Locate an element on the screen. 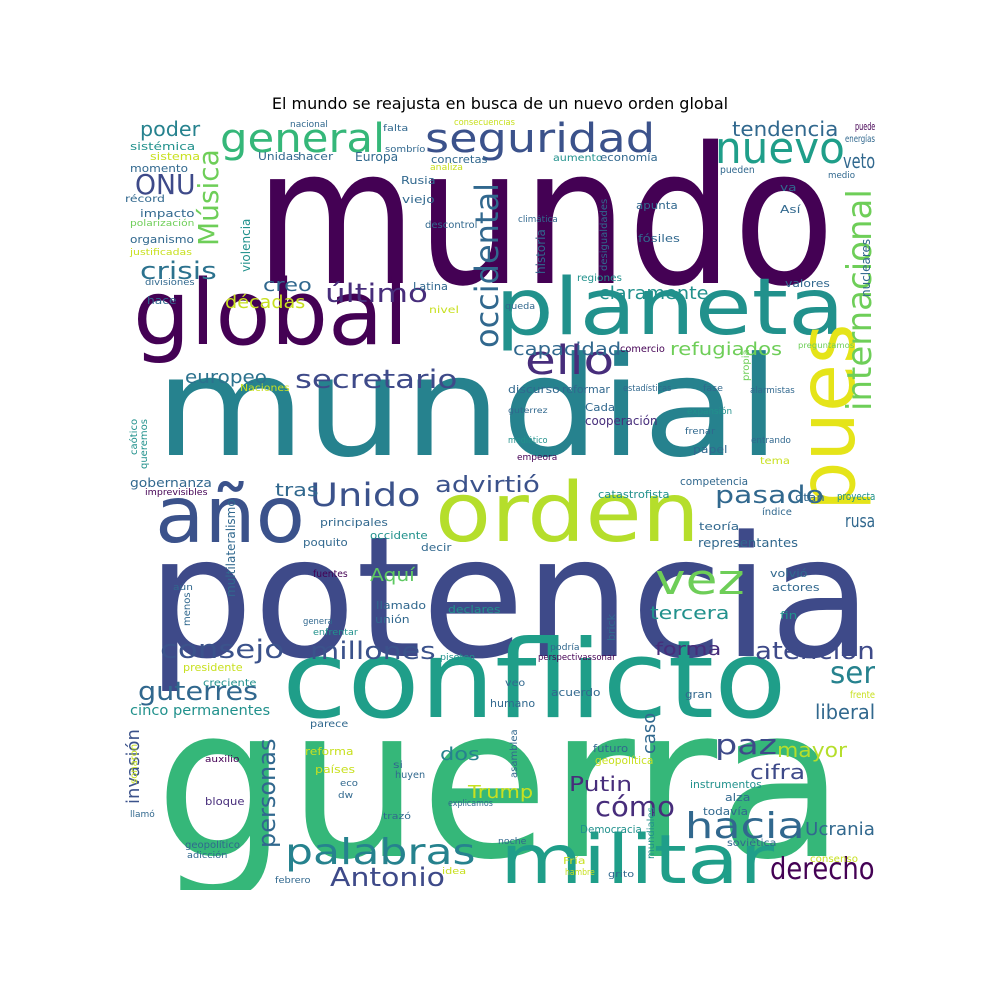 The height and width of the screenshot is (1000, 1000). word-pasado: pasado is located at coordinates (769, 495).